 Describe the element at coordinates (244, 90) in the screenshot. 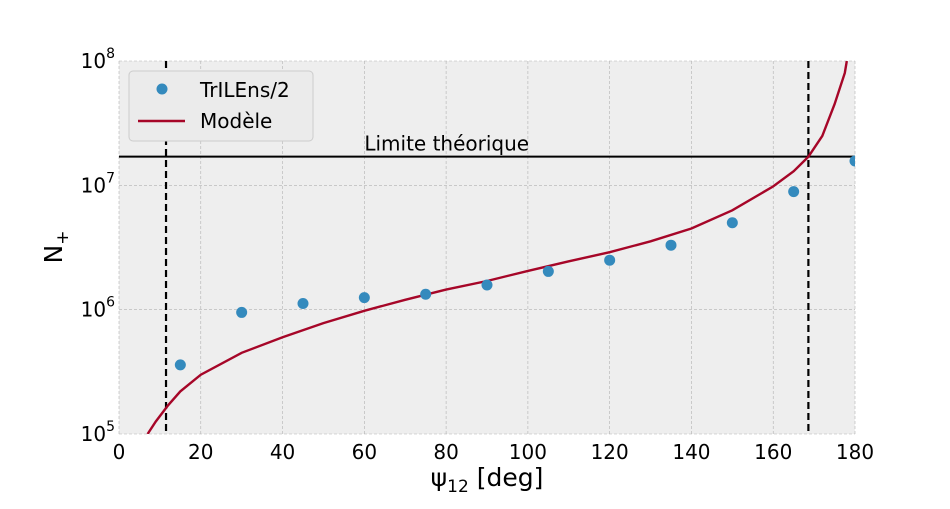

I see `legend-label-trilens: TrILEns/2` at that location.